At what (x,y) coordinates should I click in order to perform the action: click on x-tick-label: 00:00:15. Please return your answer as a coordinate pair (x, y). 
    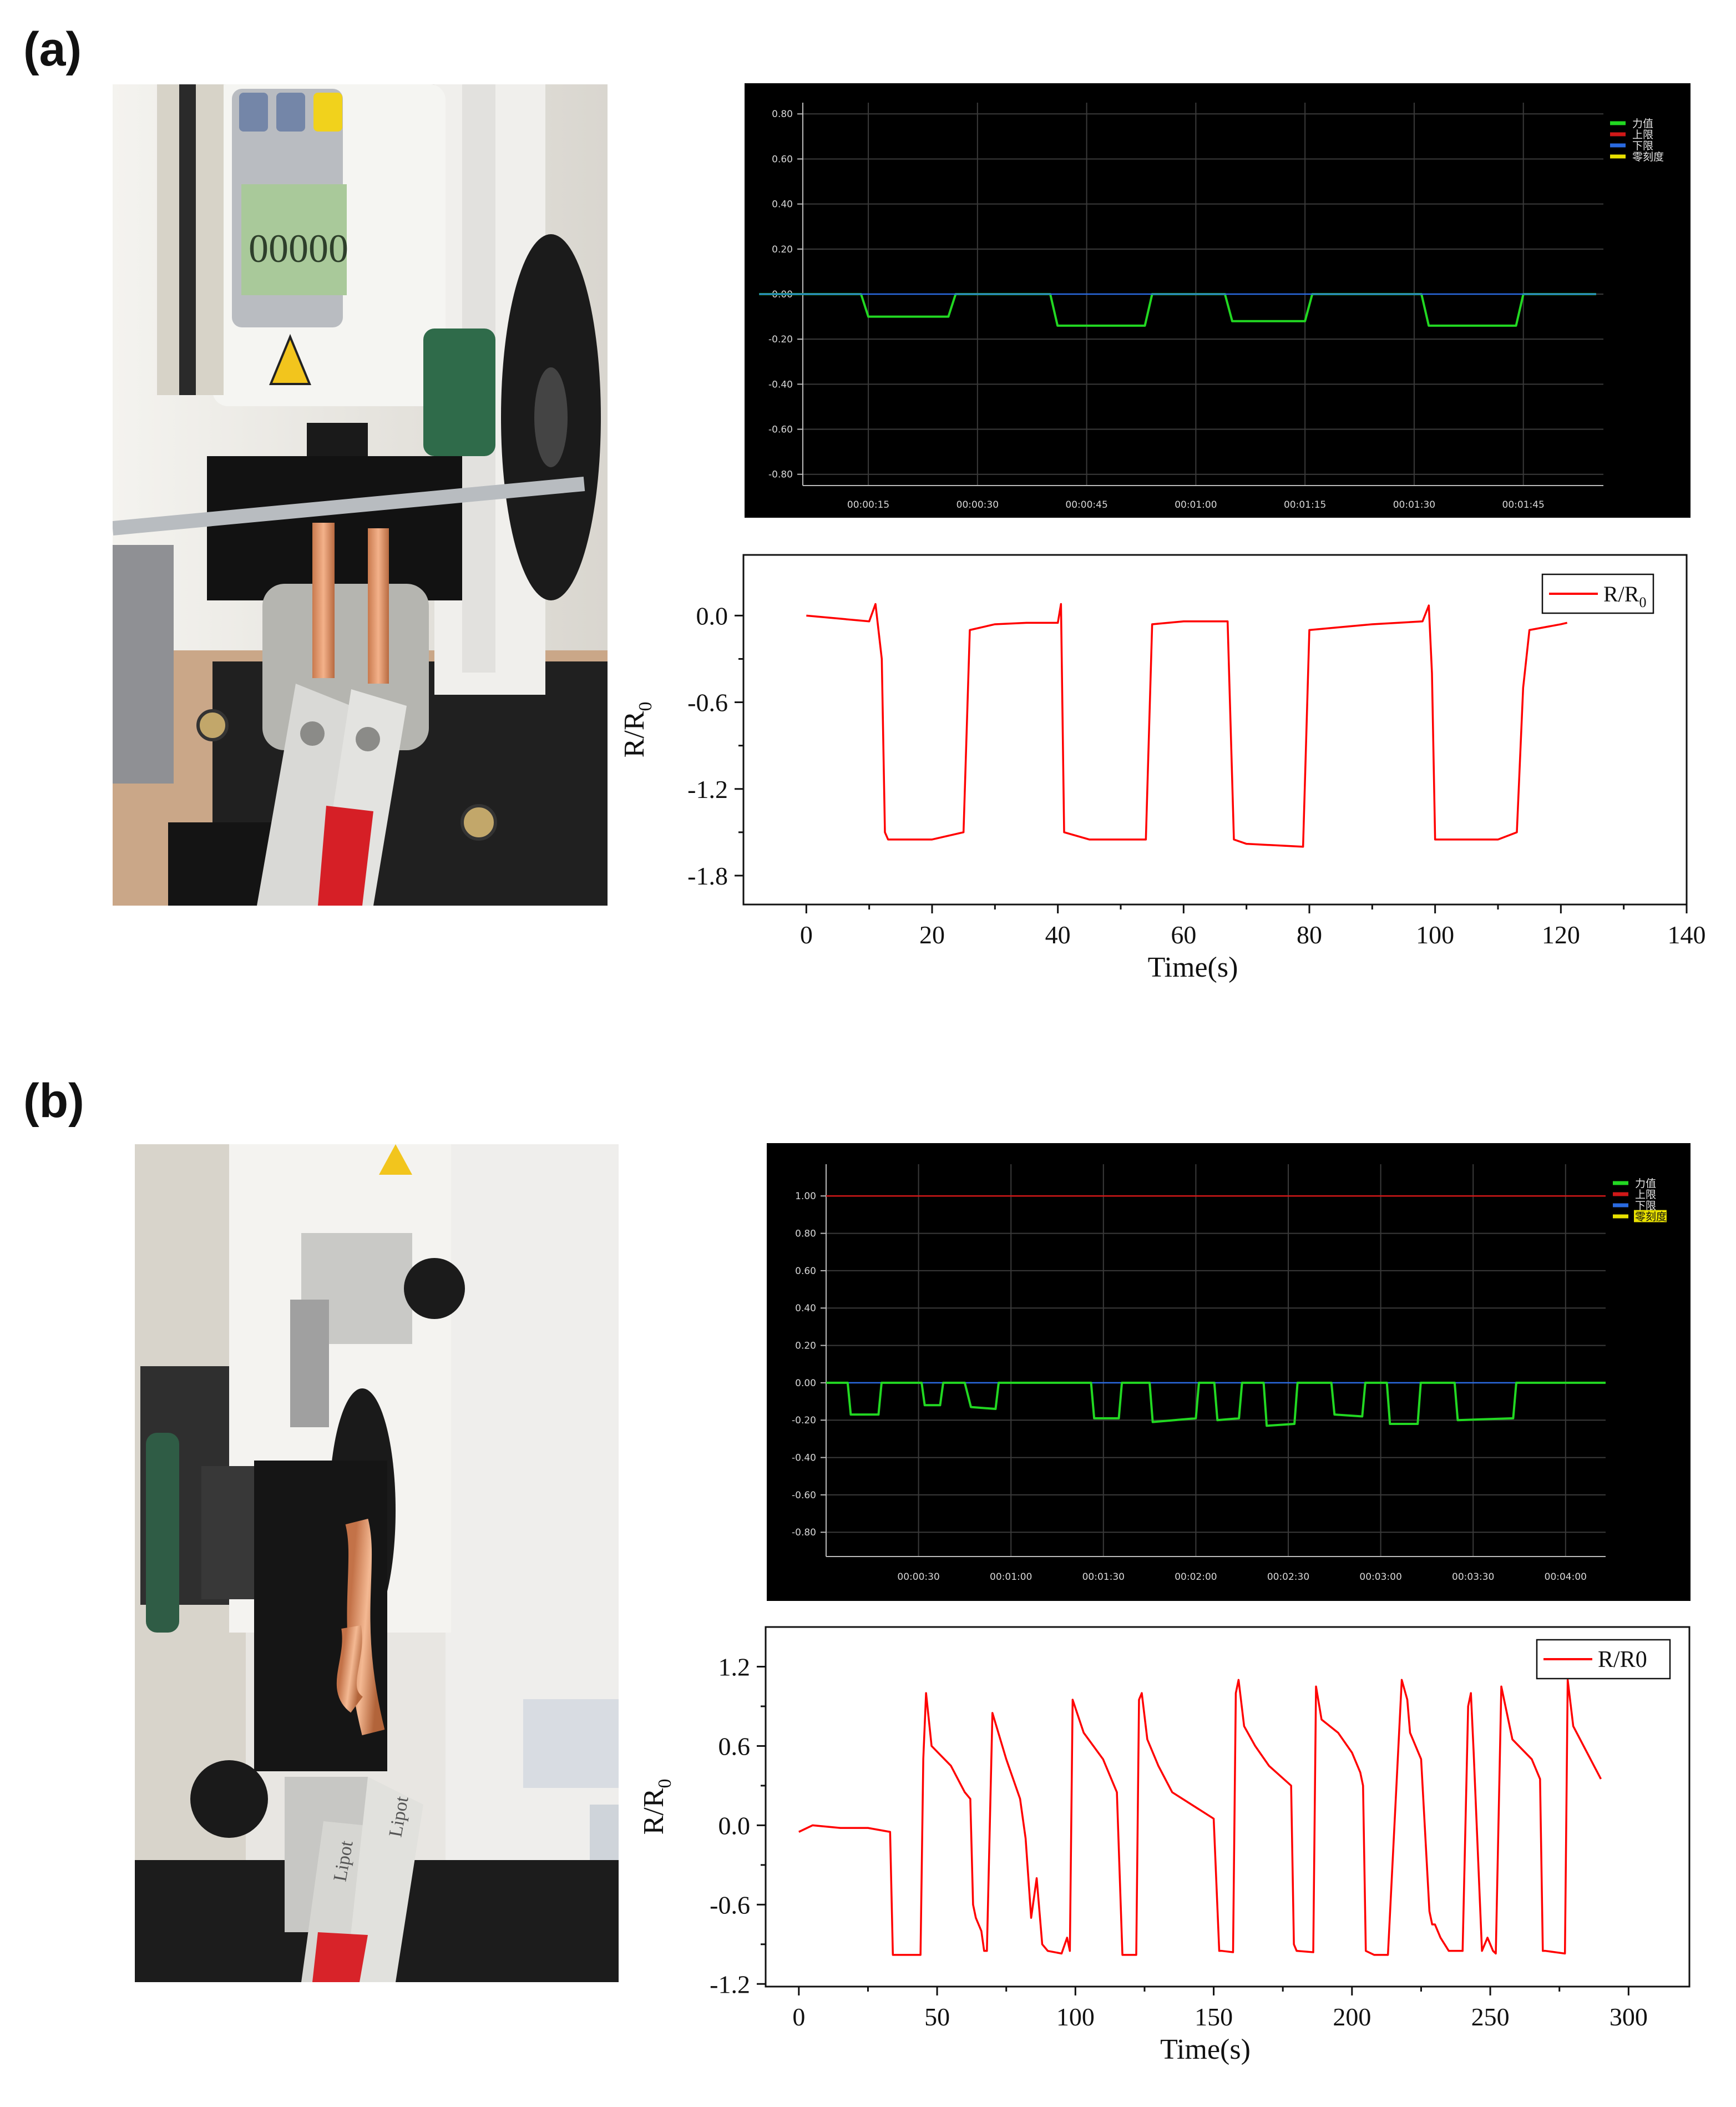
    Looking at the image, I should click on (868, 505).